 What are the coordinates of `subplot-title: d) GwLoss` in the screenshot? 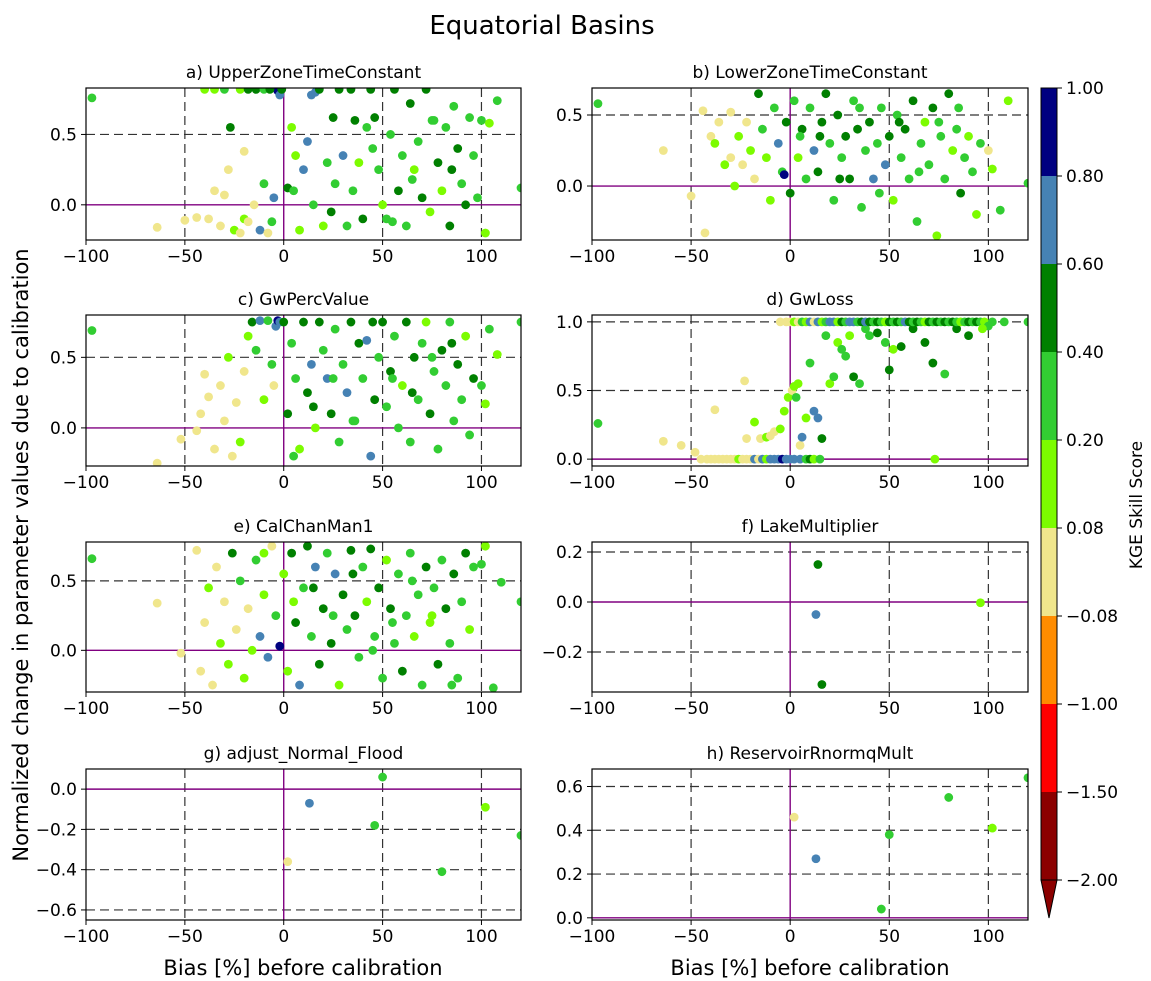 It's located at (809, 300).